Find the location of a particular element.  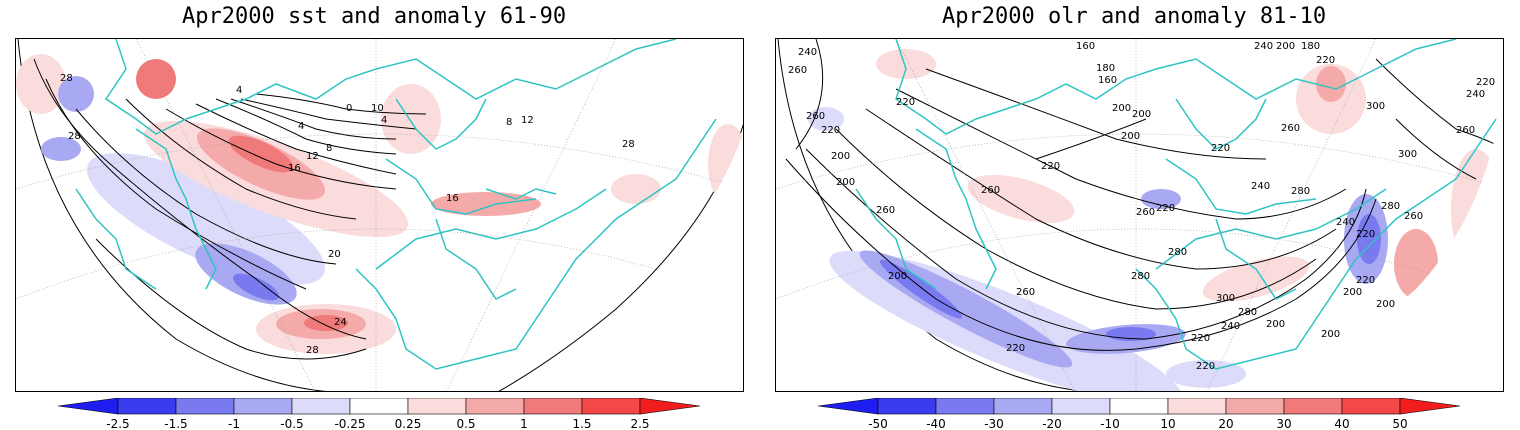

olr-colorbar-label: -50 is located at coordinates (878, 423).